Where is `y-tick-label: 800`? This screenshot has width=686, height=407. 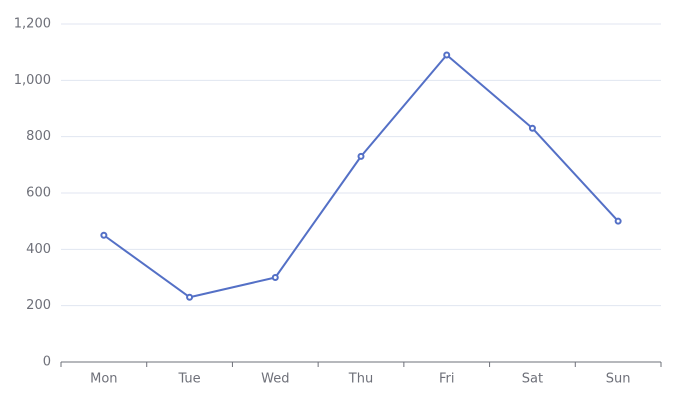
y-tick-label: 800 is located at coordinates (38, 136).